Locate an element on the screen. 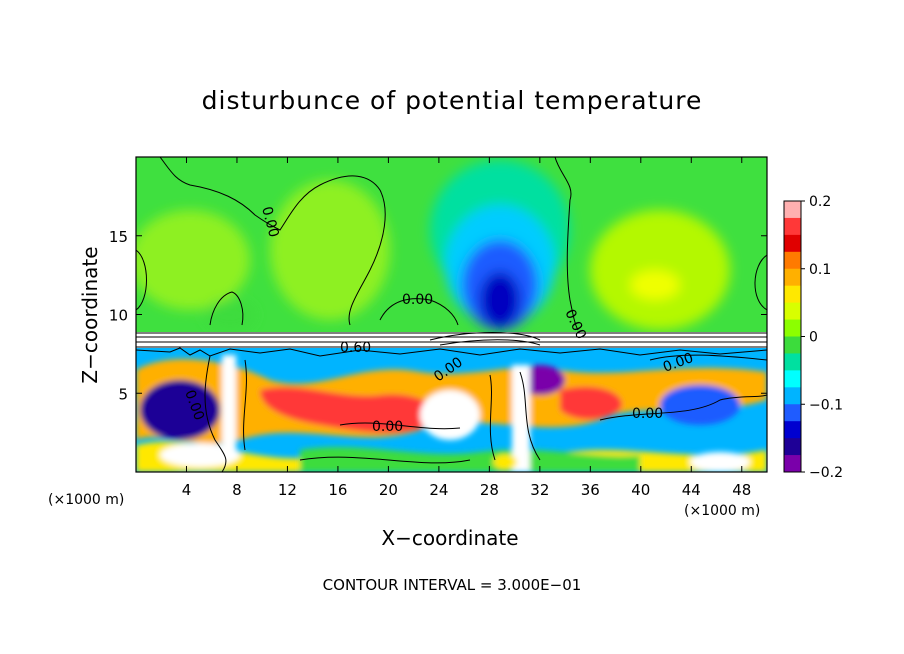  x-tick-label: 28 is located at coordinates (489, 490).